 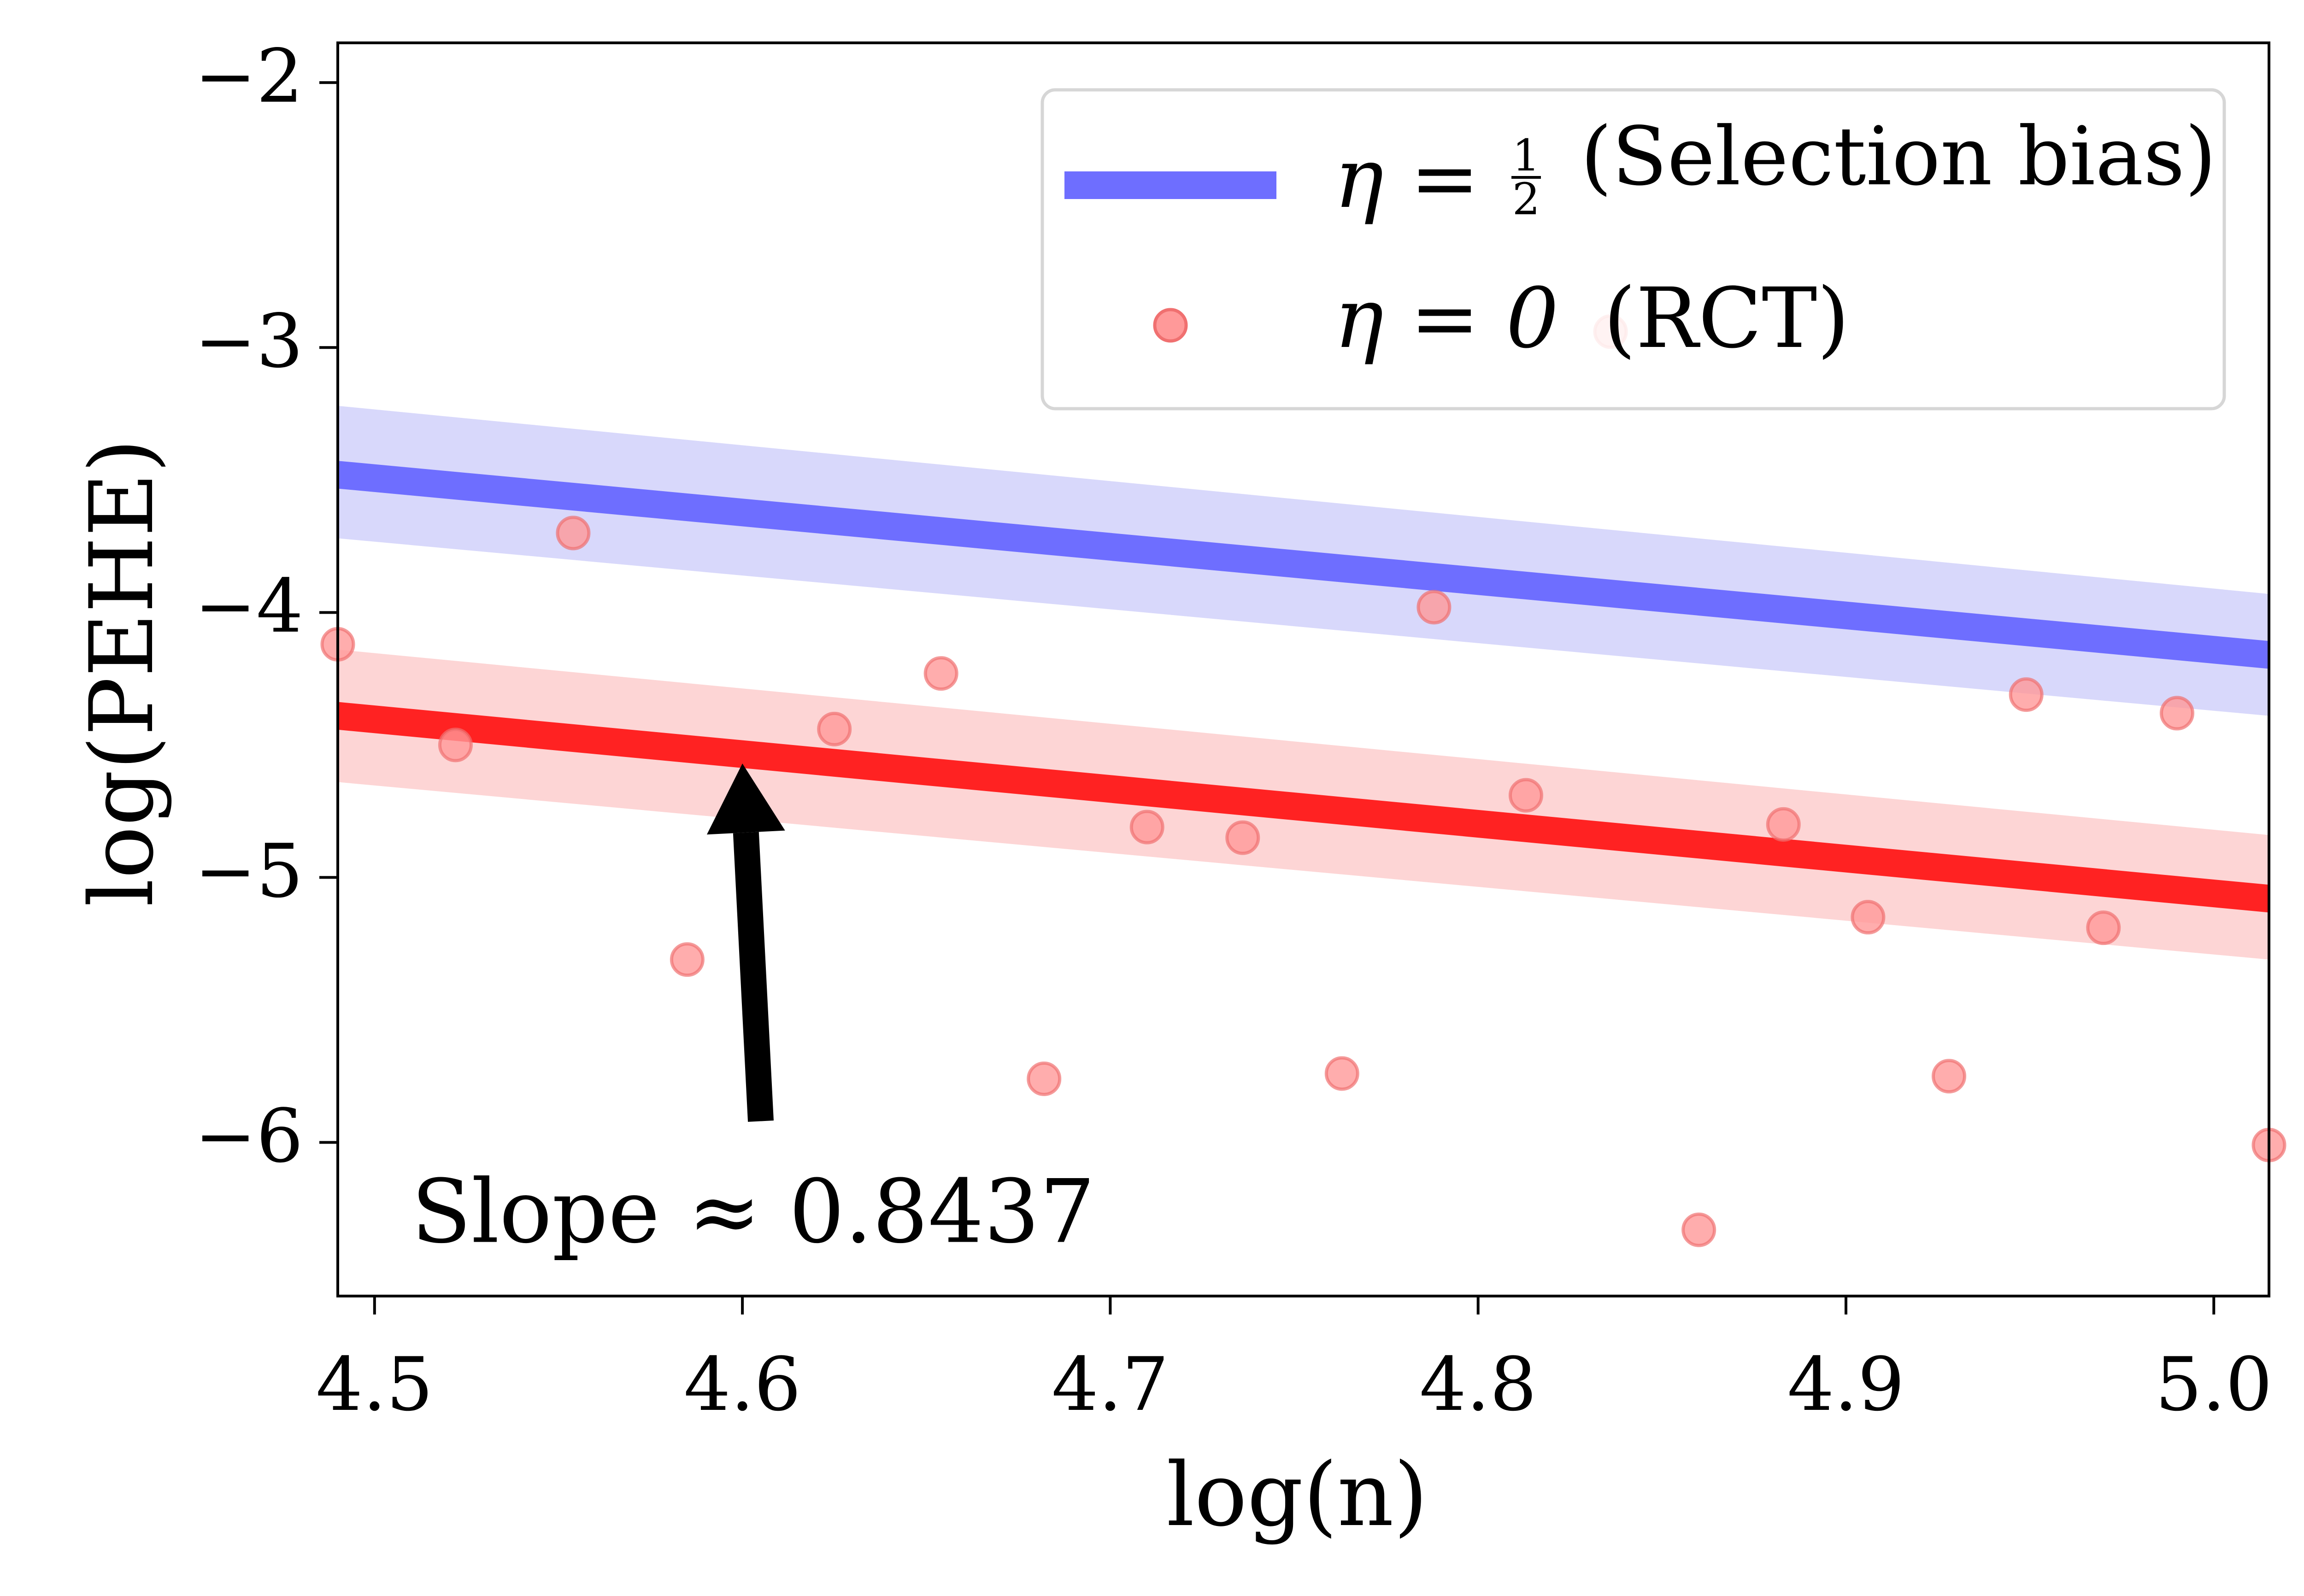 I want to click on y-tick-label-3: −5, so click(x=248, y=871).